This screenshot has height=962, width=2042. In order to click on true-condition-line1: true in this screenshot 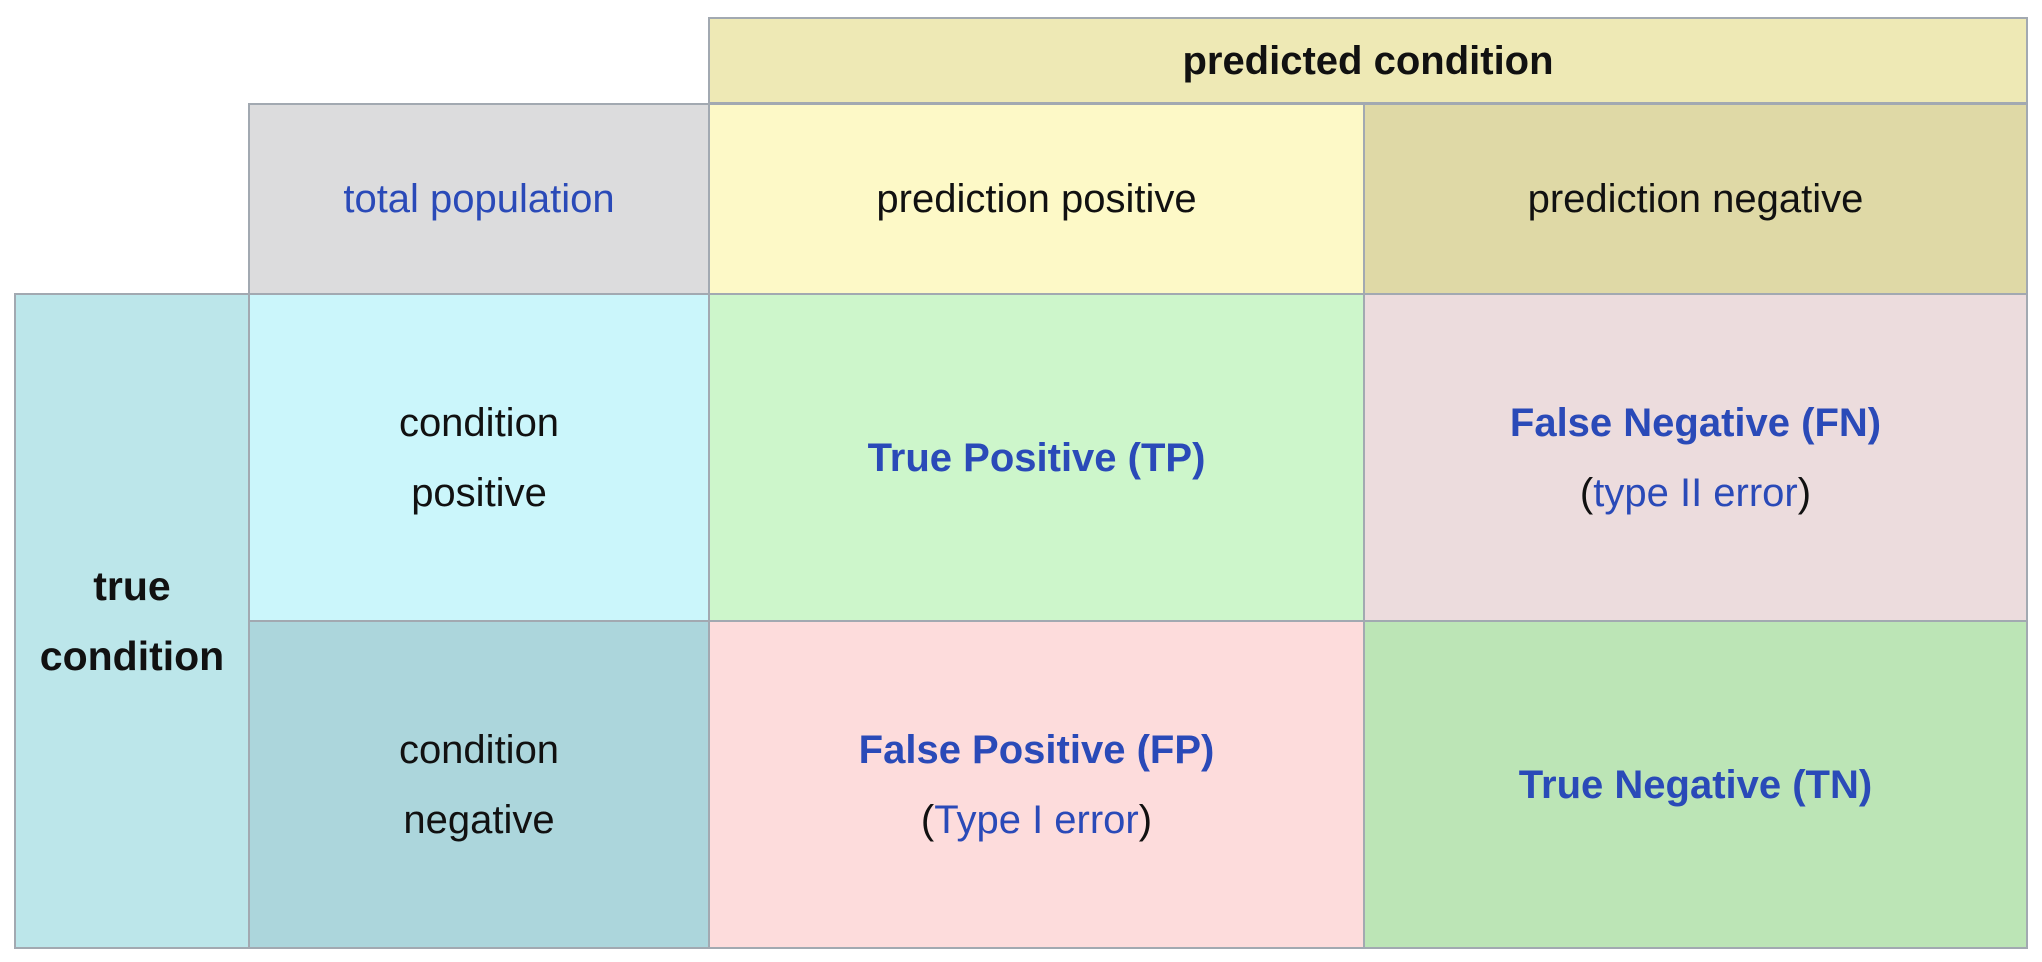, I will do `click(132, 586)`.